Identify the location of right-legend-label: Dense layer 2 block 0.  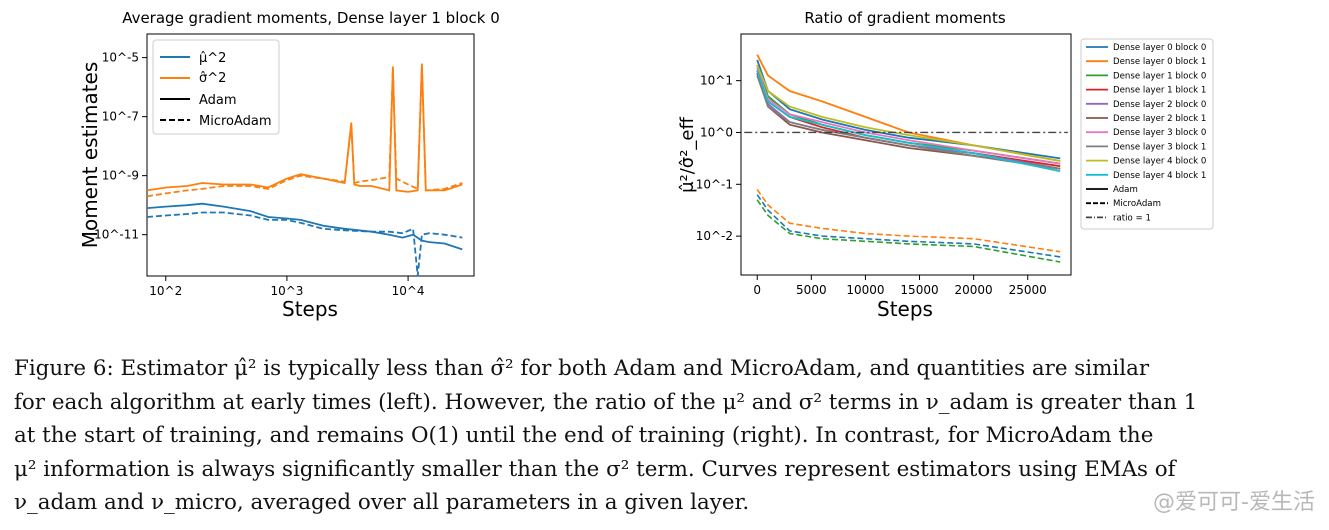
(1159, 105).